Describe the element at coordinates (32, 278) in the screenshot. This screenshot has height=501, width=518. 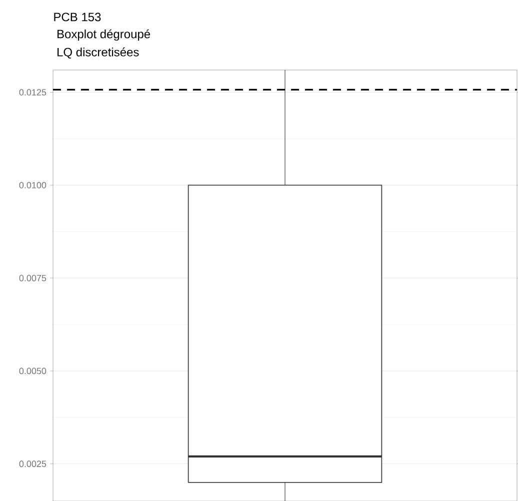
I see `y-tick-label: 0.0075` at that location.